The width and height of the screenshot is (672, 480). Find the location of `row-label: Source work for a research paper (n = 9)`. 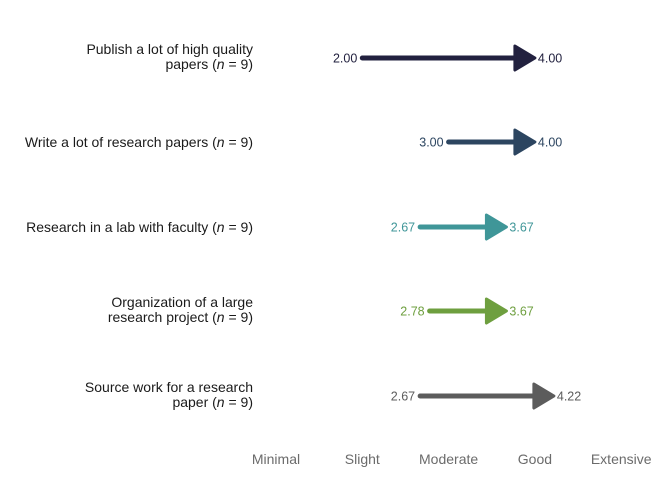

row-label: Source work for a research paper (n = 9) is located at coordinates (169, 395).